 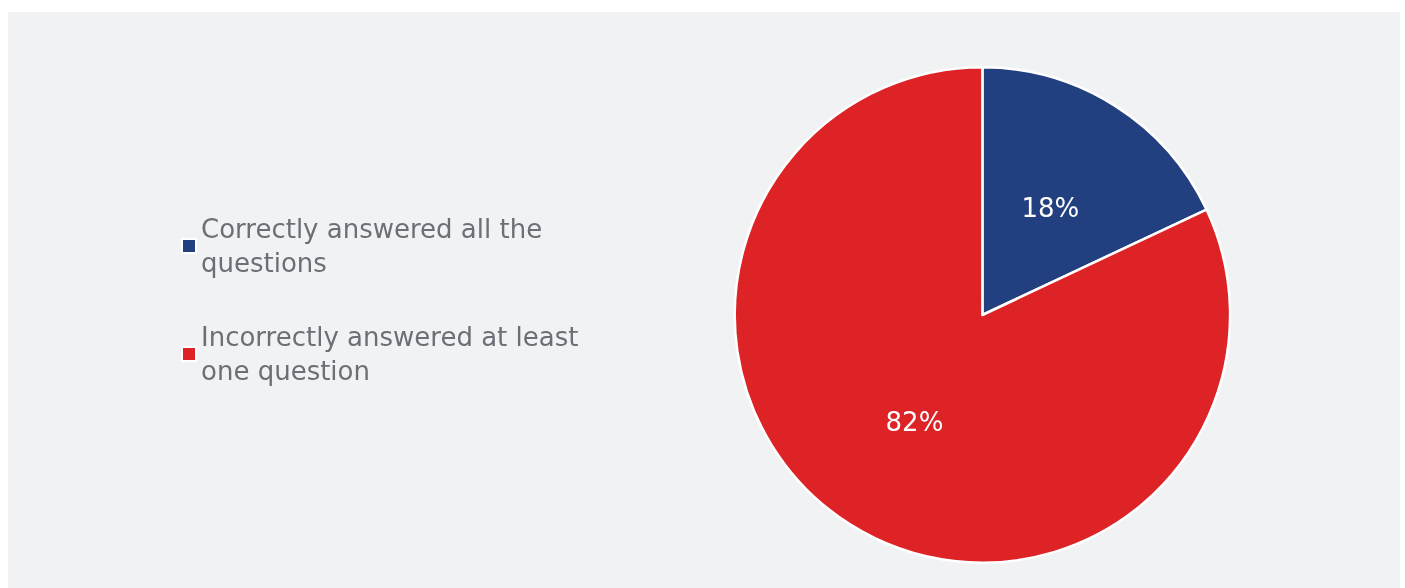 What do you see at coordinates (394, 354) in the screenshot?
I see `legend-label: Incorrectly answered at least one question` at bounding box center [394, 354].